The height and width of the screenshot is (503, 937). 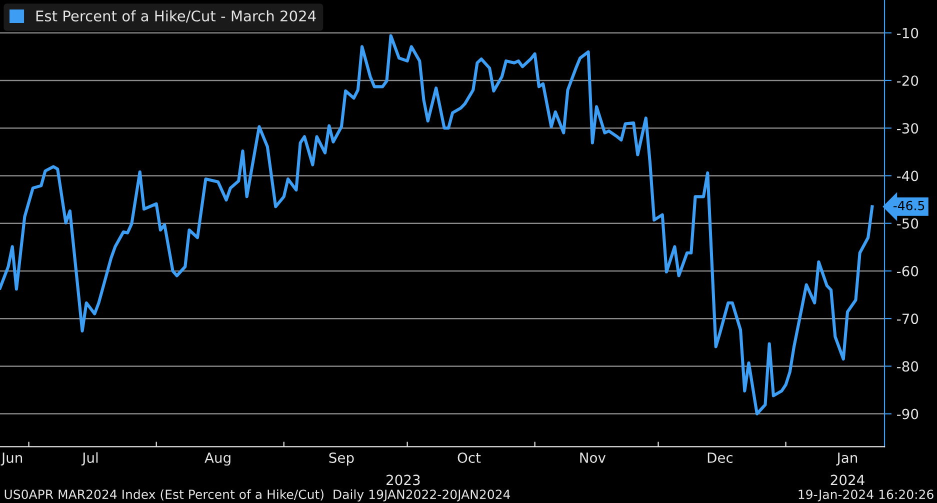 I want to click on y-tick-label: -50, so click(x=907, y=223).